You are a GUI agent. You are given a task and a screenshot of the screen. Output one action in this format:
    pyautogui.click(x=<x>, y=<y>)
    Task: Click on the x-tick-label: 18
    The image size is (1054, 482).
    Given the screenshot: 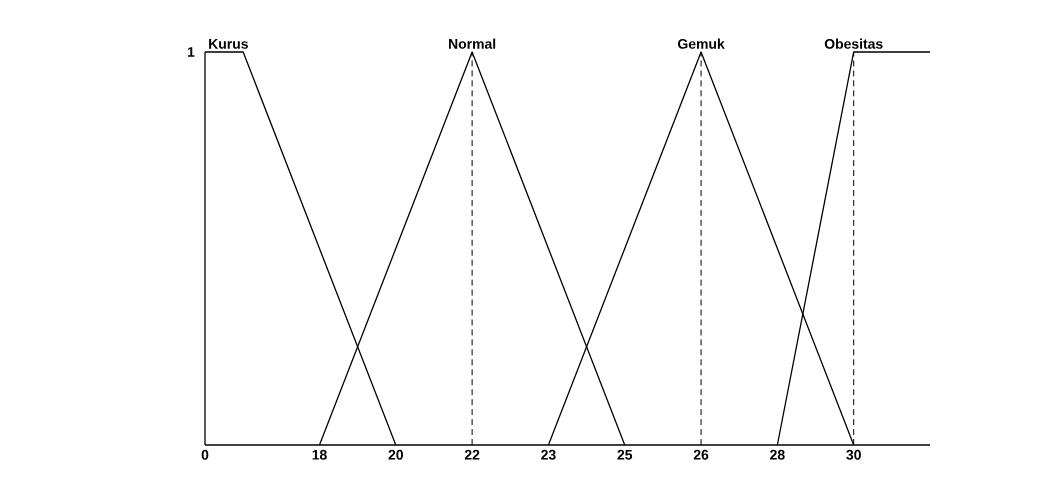 What is the action you would take?
    pyautogui.click(x=319, y=454)
    